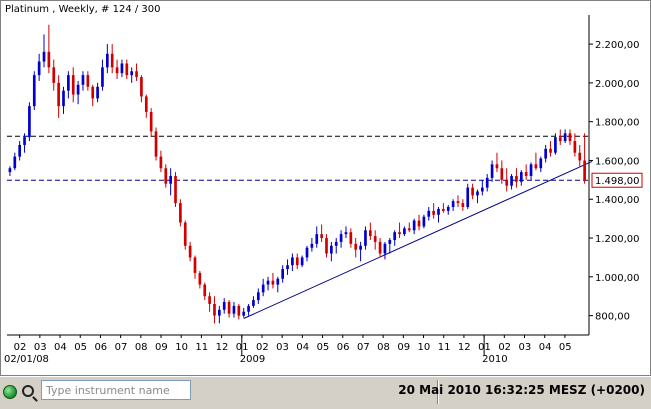  What do you see at coordinates (617, 239) in the screenshot?
I see `y-tick-label: 1.200,00` at bounding box center [617, 239].